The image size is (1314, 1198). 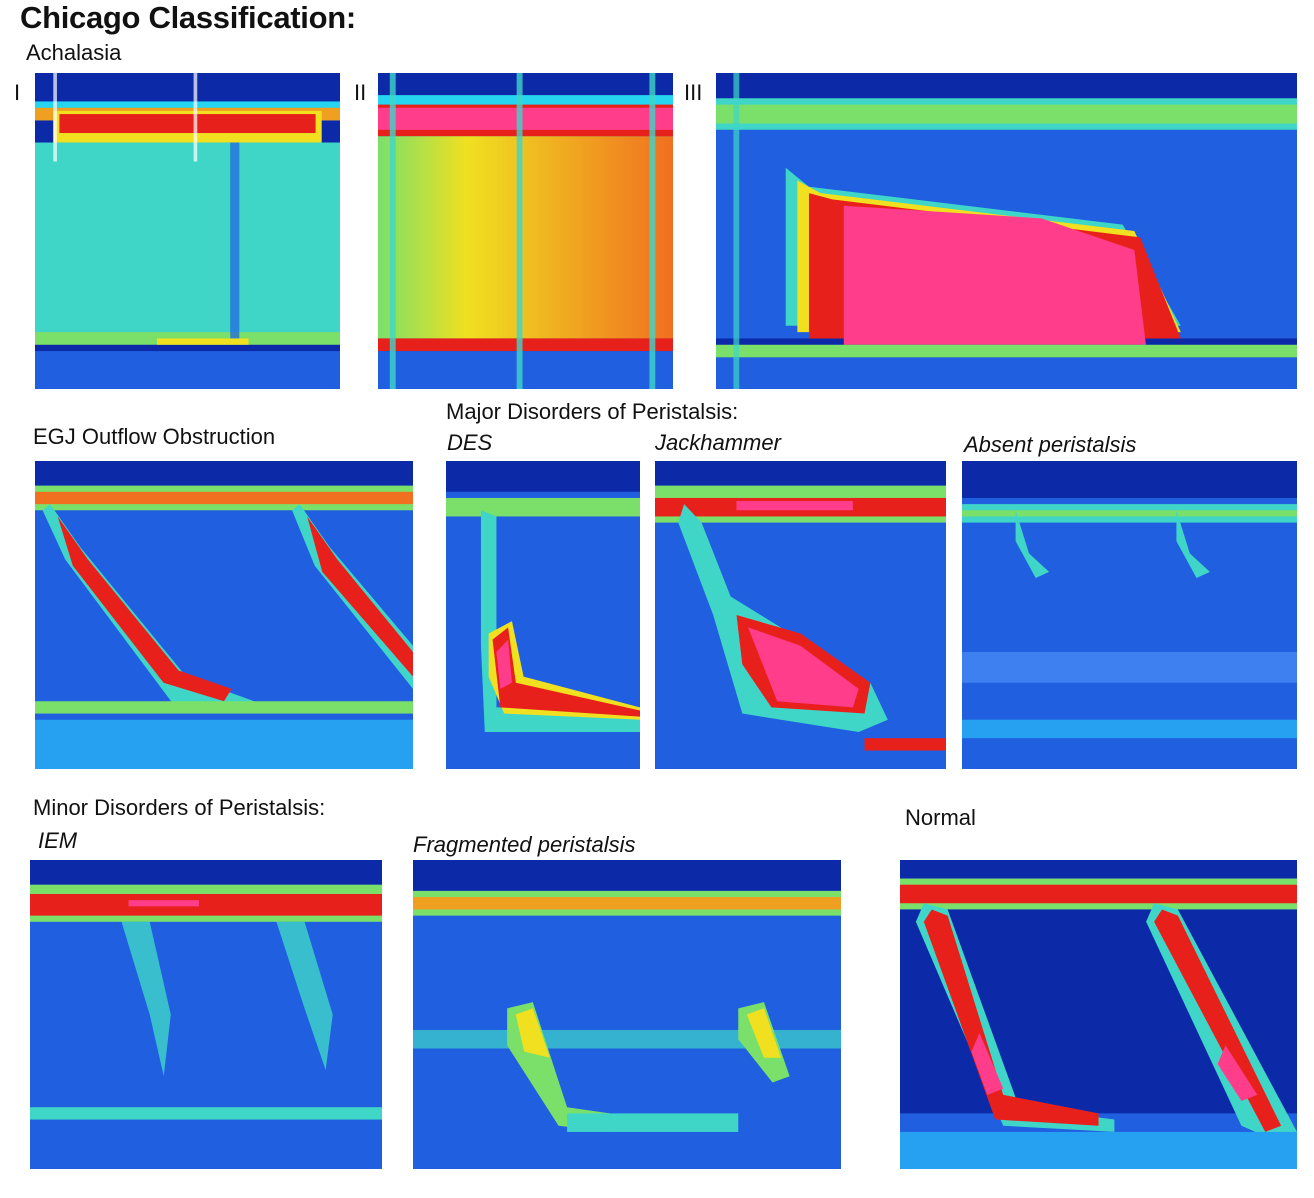 I want to click on major-type-jackhammer-label: Jackhammer, so click(x=718, y=442).